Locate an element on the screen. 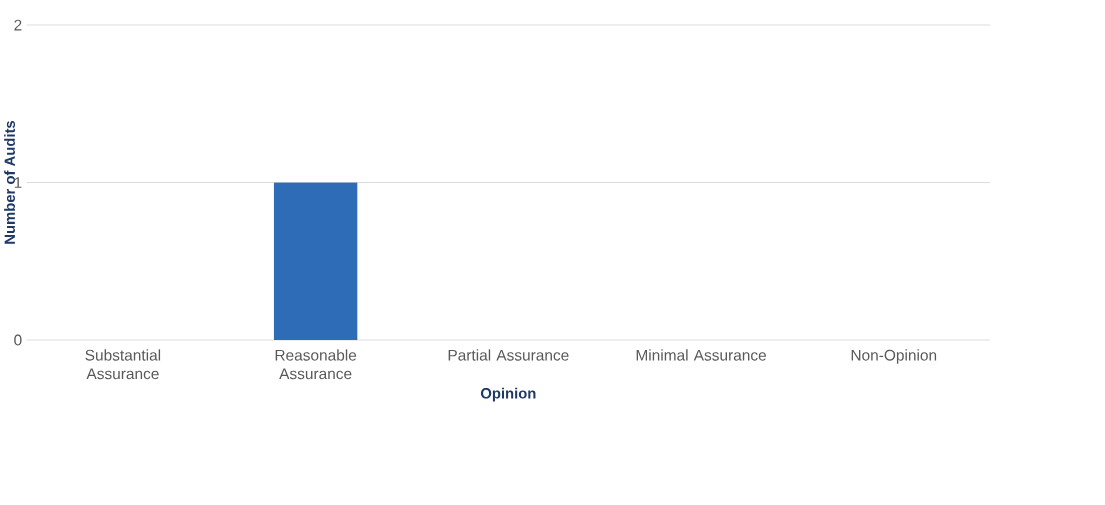 The height and width of the screenshot is (505, 1105). y-tick-label: 0 is located at coordinates (18, 340).